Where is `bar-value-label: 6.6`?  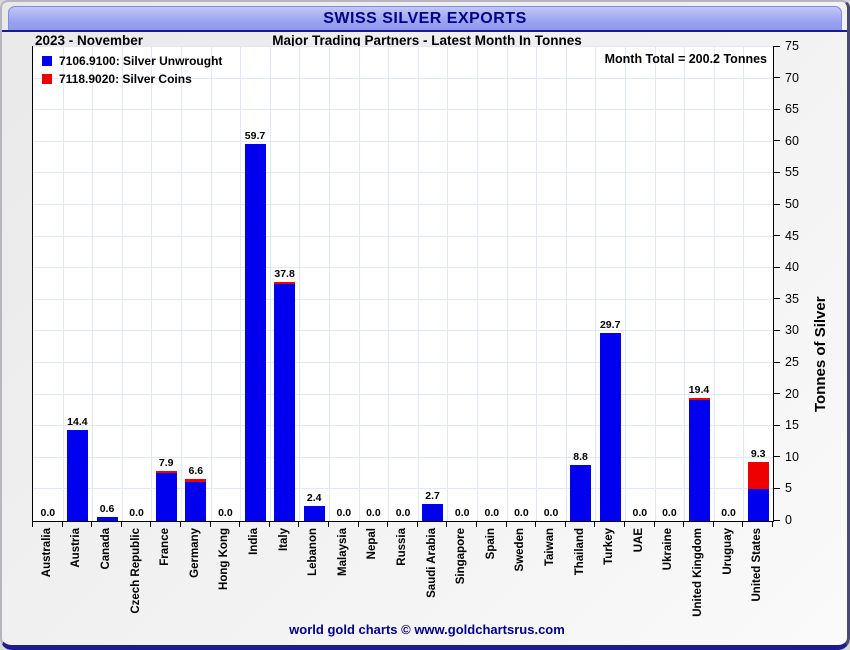
bar-value-label: 6.6 is located at coordinates (196, 471).